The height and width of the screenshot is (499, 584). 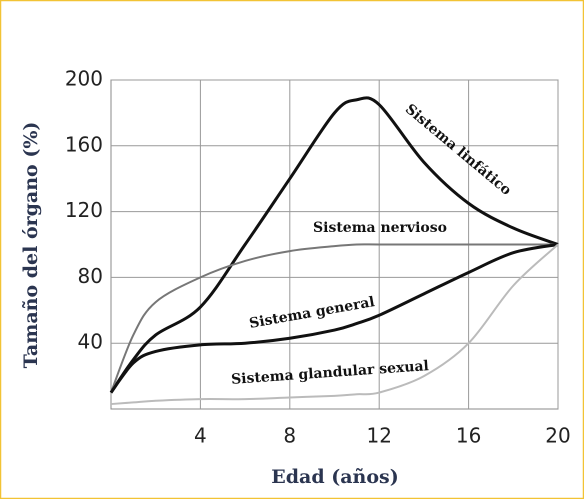 What do you see at coordinates (557, 436) in the screenshot?
I see `x-tick-label: 20` at bounding box center [557, 436].